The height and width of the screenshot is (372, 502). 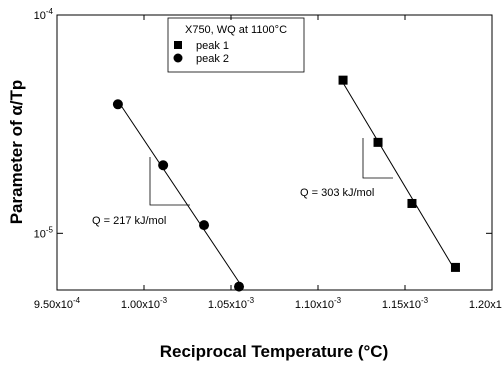 I want to click on x-tick-label: 1.10x10⁻³, so click(x=318, y=303).